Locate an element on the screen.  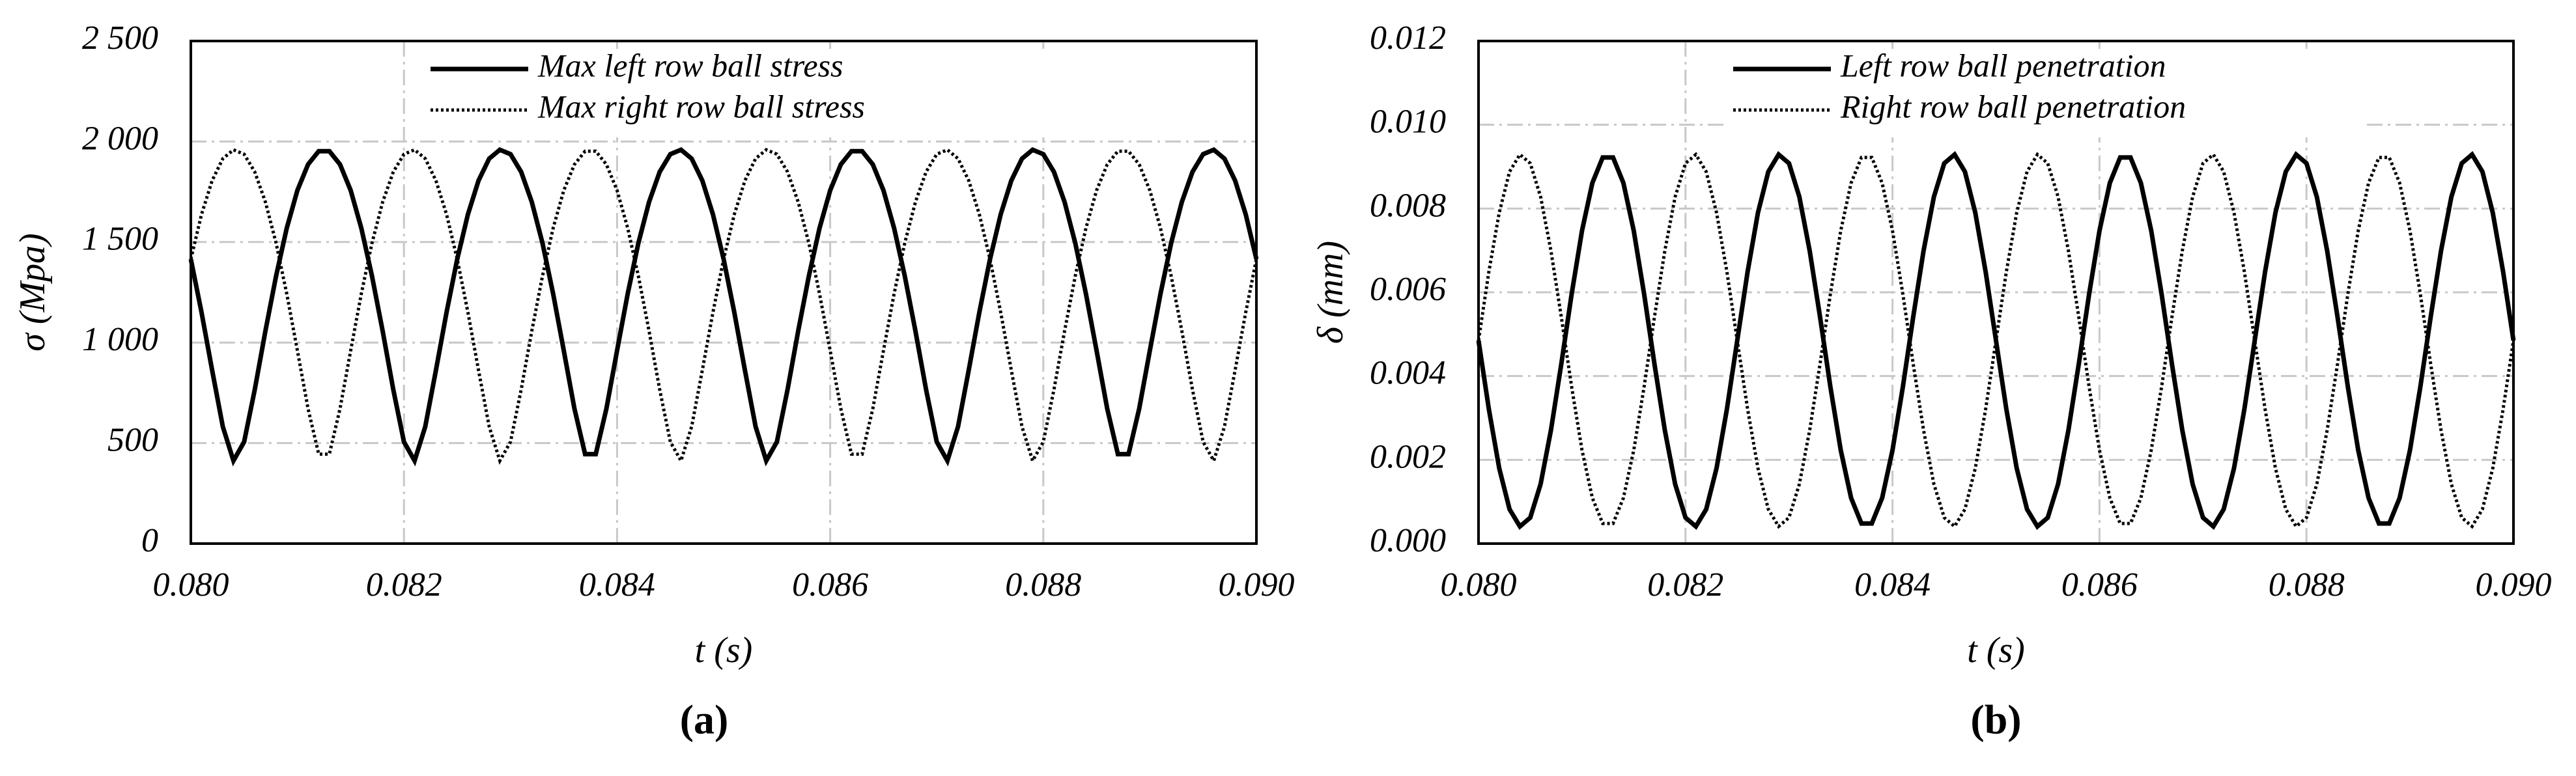
y-tick-label: 2 000 is located at coordinates (120, 138).